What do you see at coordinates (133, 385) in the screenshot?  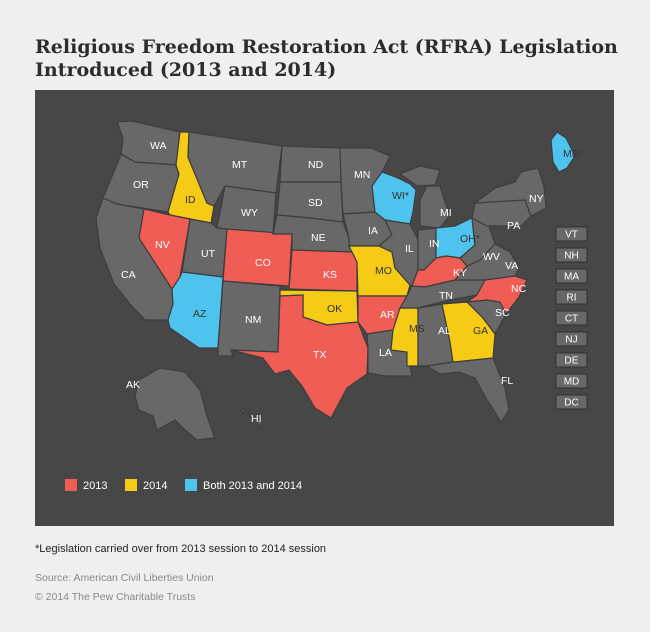 I see `state-label-ak: AK` at bounding box center [133, 385].